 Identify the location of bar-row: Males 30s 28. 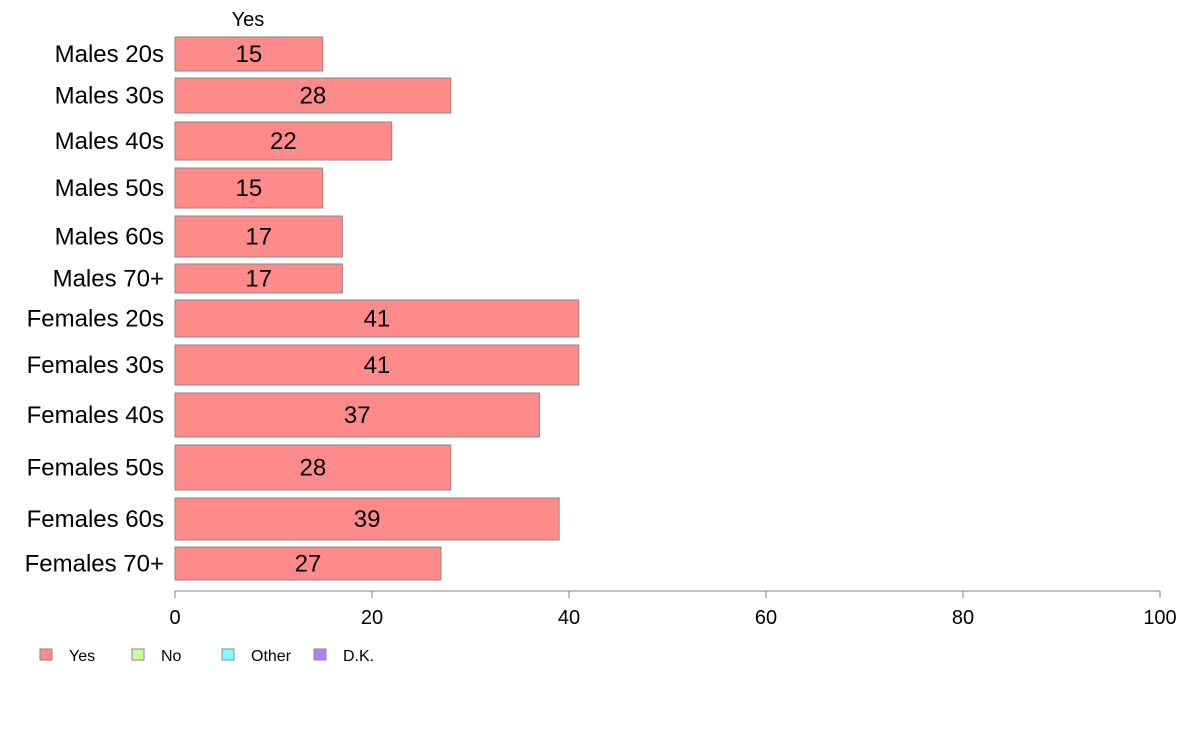
(253, 95).